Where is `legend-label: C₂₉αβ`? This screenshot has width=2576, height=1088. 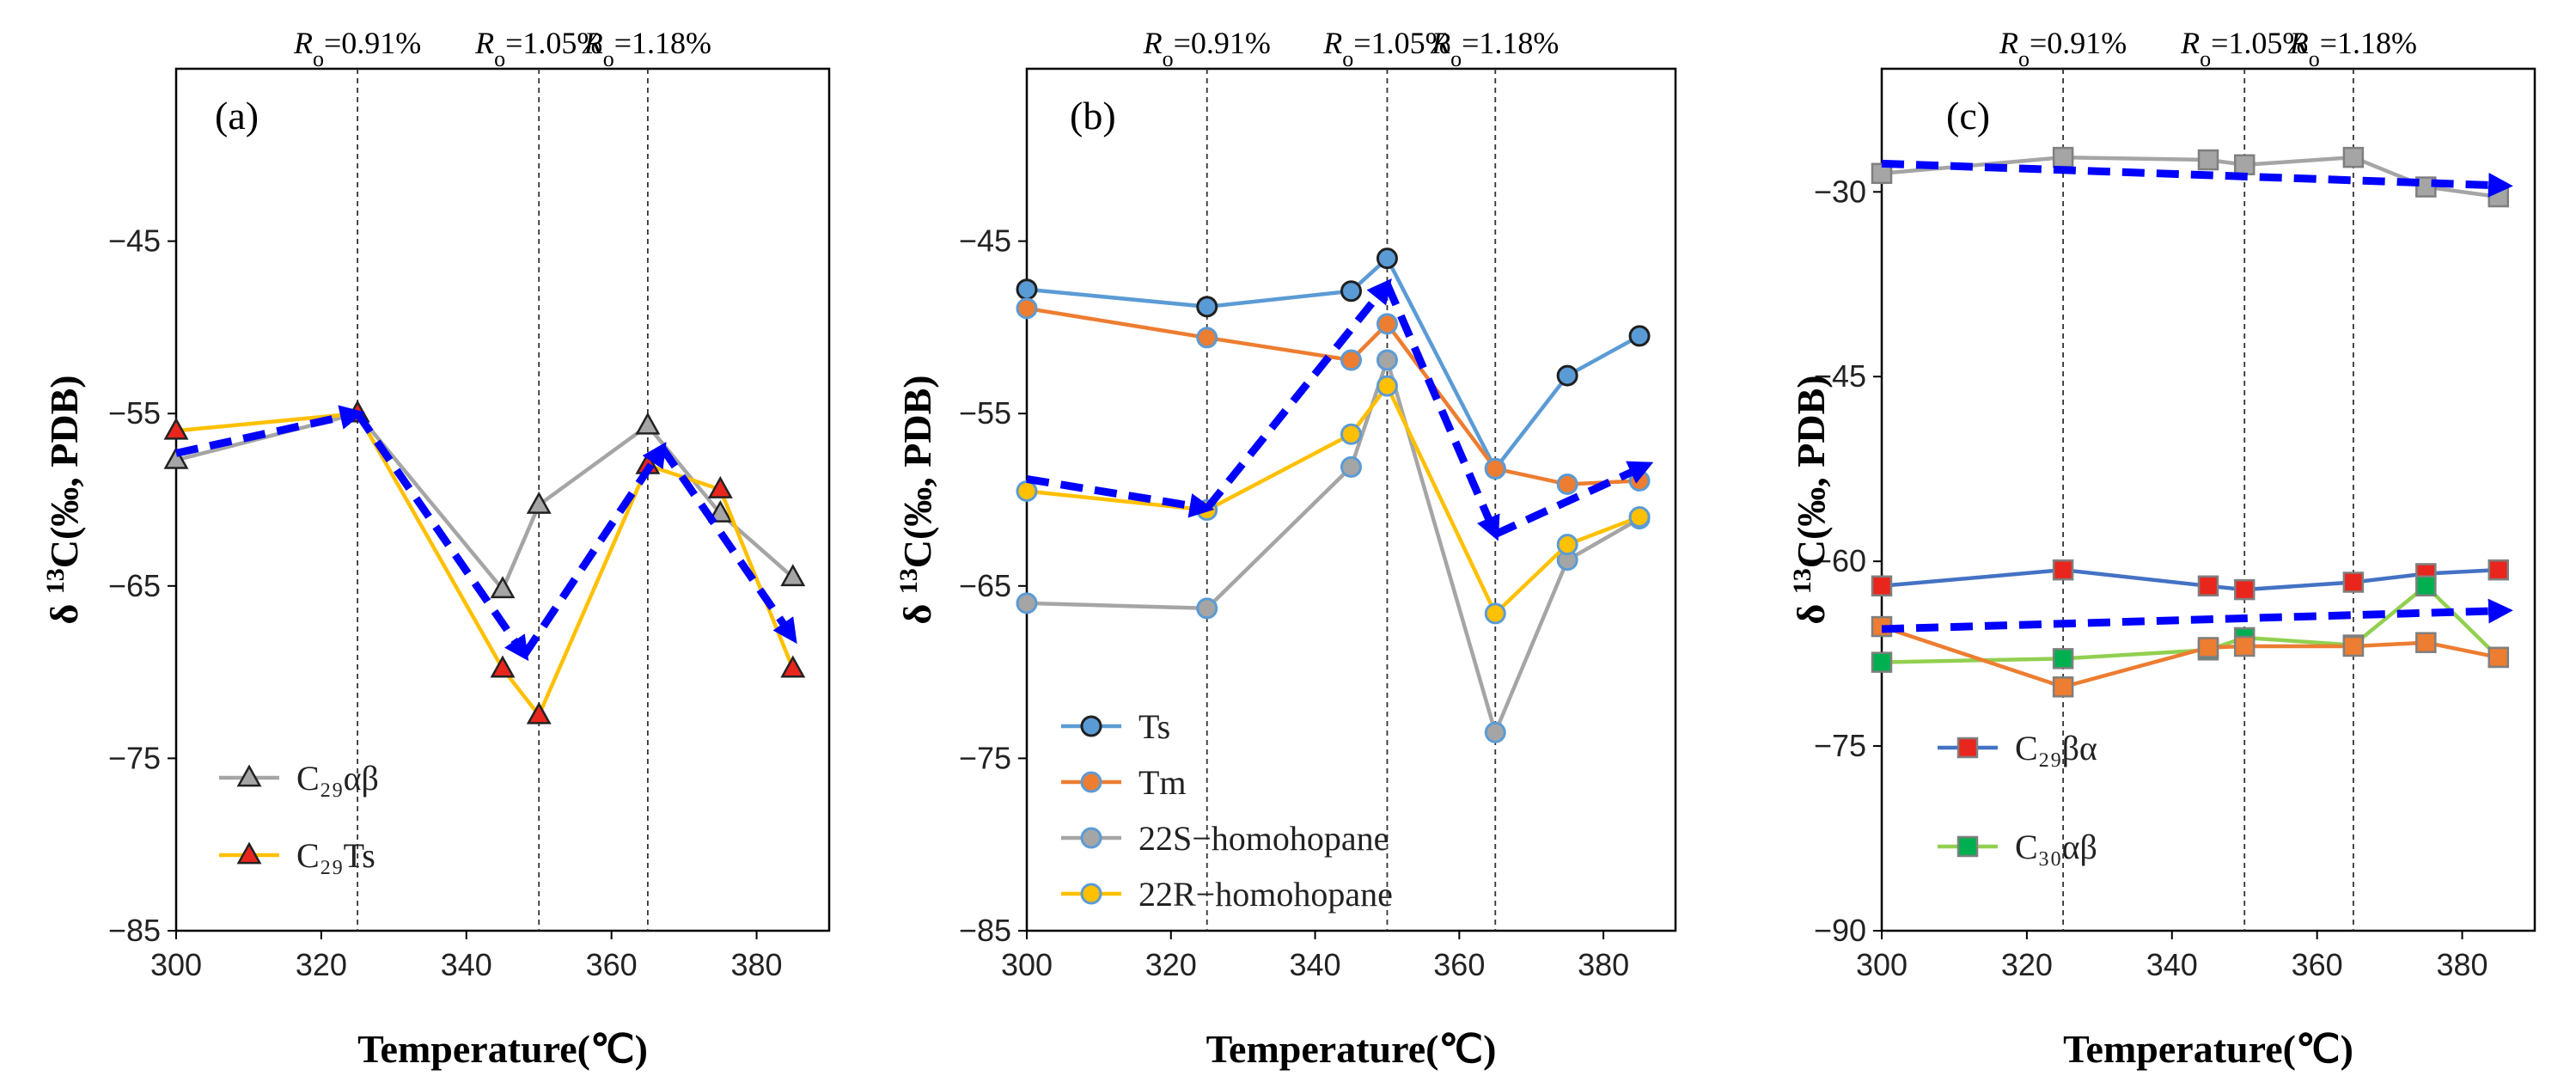 legend-label: C₂₉αβ is located at coordinates (337, 778).